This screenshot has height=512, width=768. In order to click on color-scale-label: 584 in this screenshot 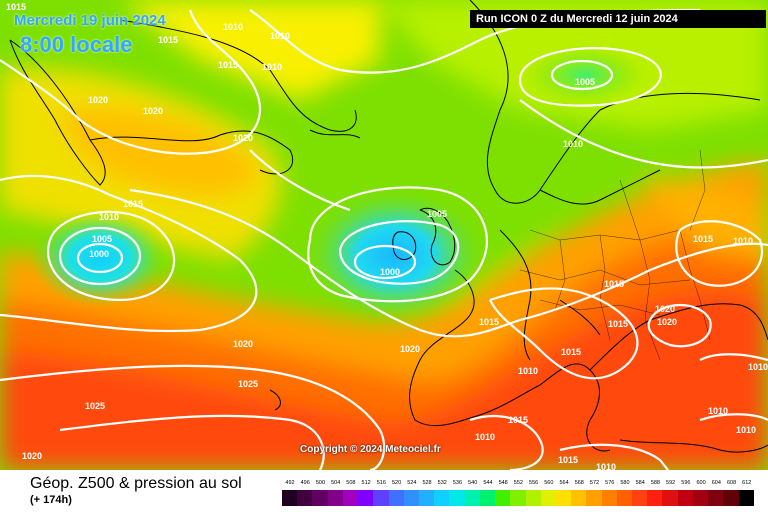, I will do `click(640, 483)`.